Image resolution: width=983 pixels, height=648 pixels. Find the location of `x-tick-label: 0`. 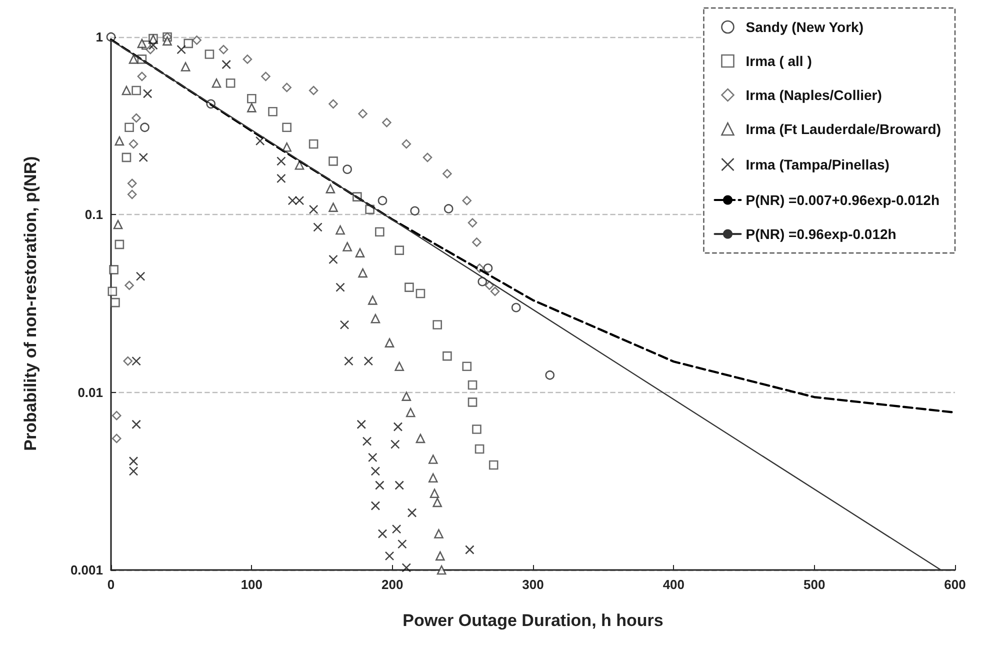

x-tick-label: 0 is located at coordinates (111, 584).